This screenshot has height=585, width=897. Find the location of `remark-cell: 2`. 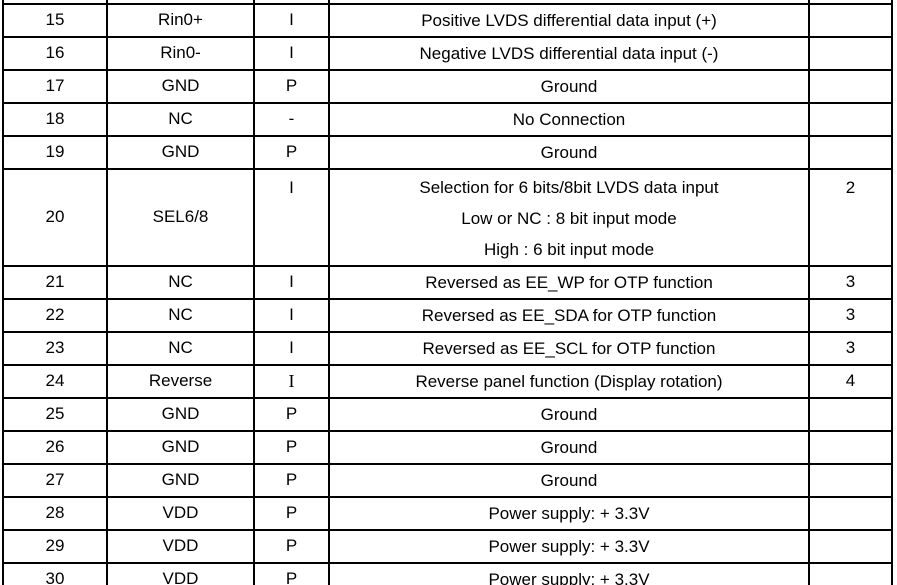

remark-cell: 2 is located at coordinates (850, 217).